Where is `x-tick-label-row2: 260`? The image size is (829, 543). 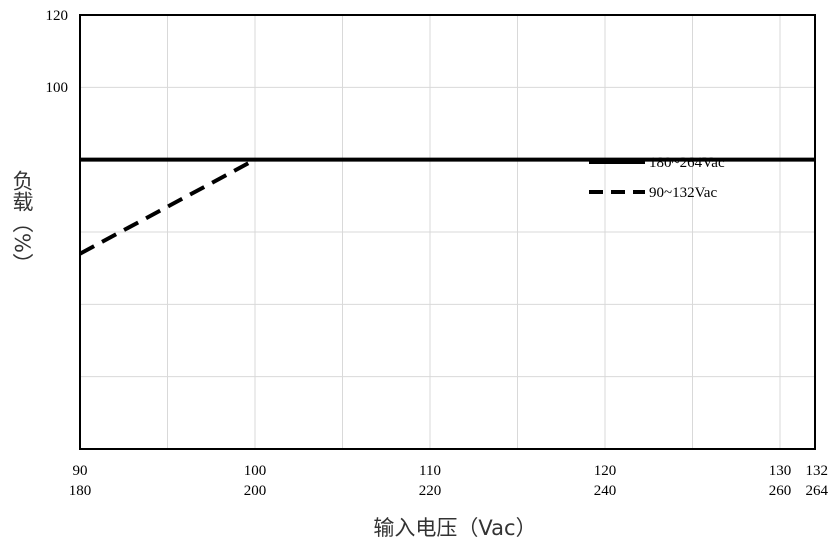 x-tick-label-row2: 260 is located at coordinates (780, 491).